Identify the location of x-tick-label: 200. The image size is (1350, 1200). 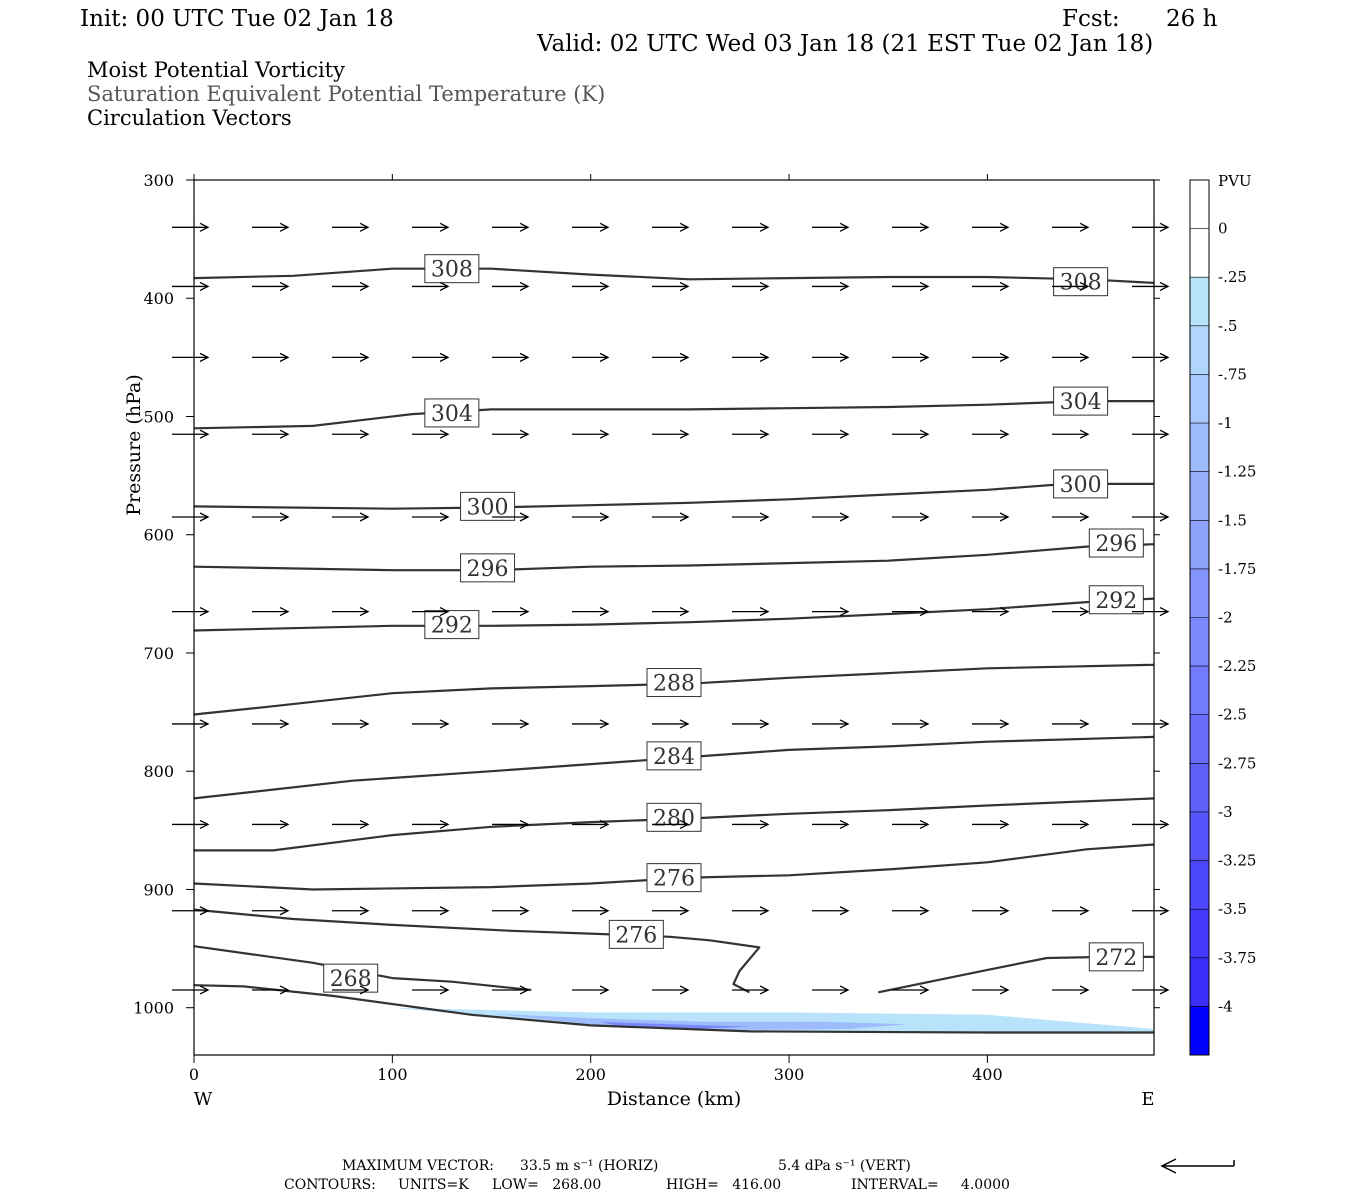
(590, 1074).